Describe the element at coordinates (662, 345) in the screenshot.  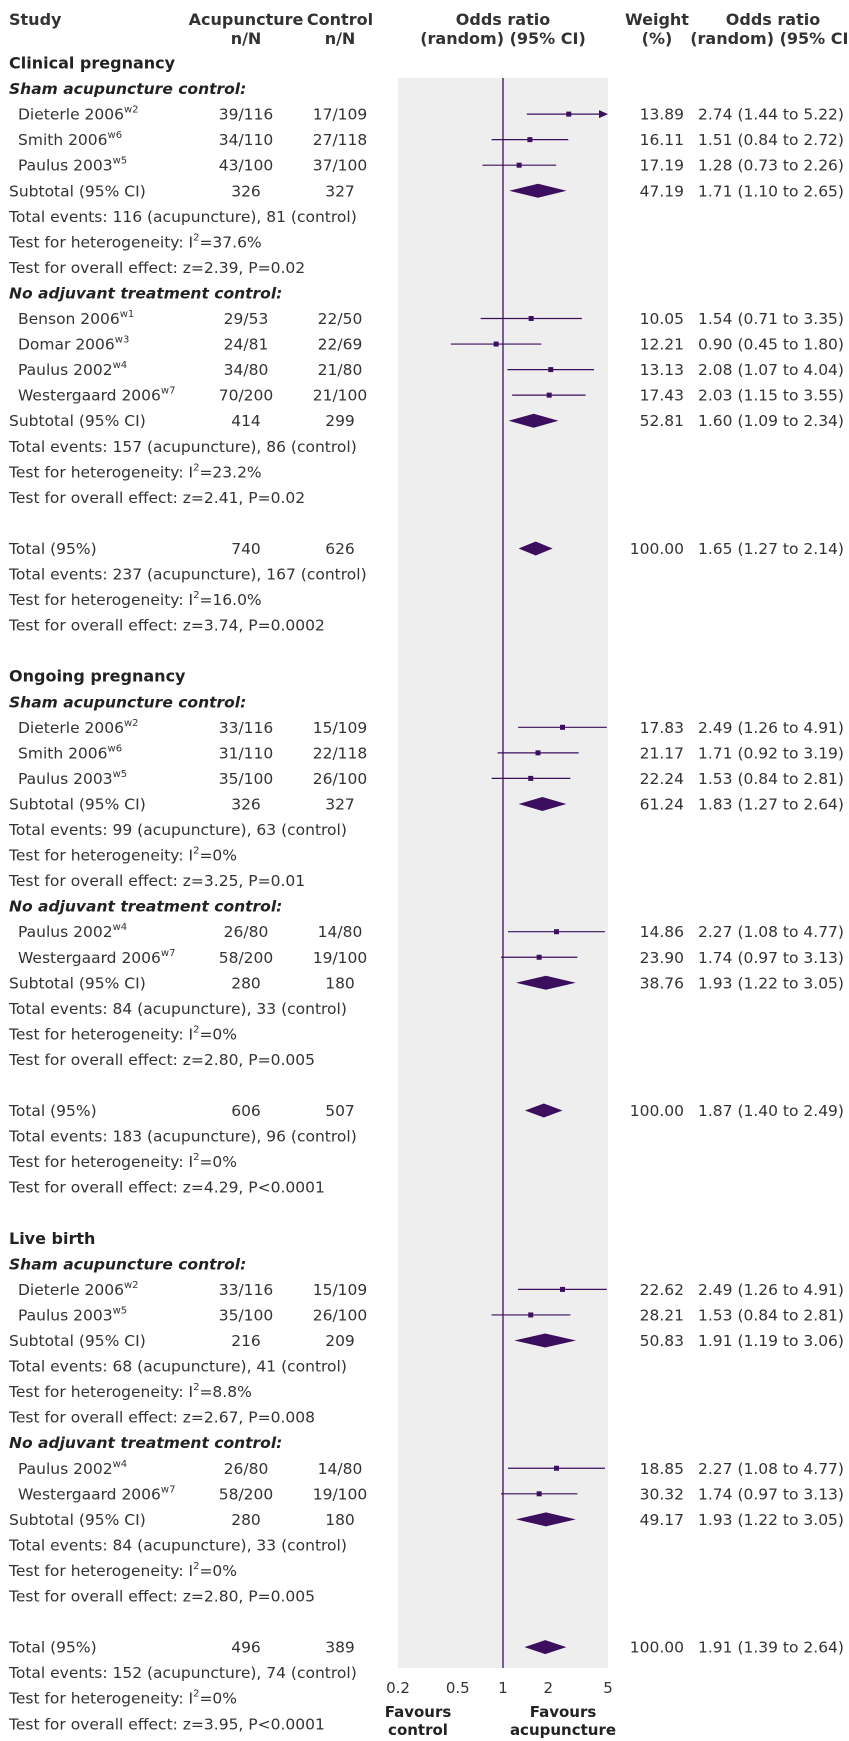
I see `weight-value: 12.21` at that location.